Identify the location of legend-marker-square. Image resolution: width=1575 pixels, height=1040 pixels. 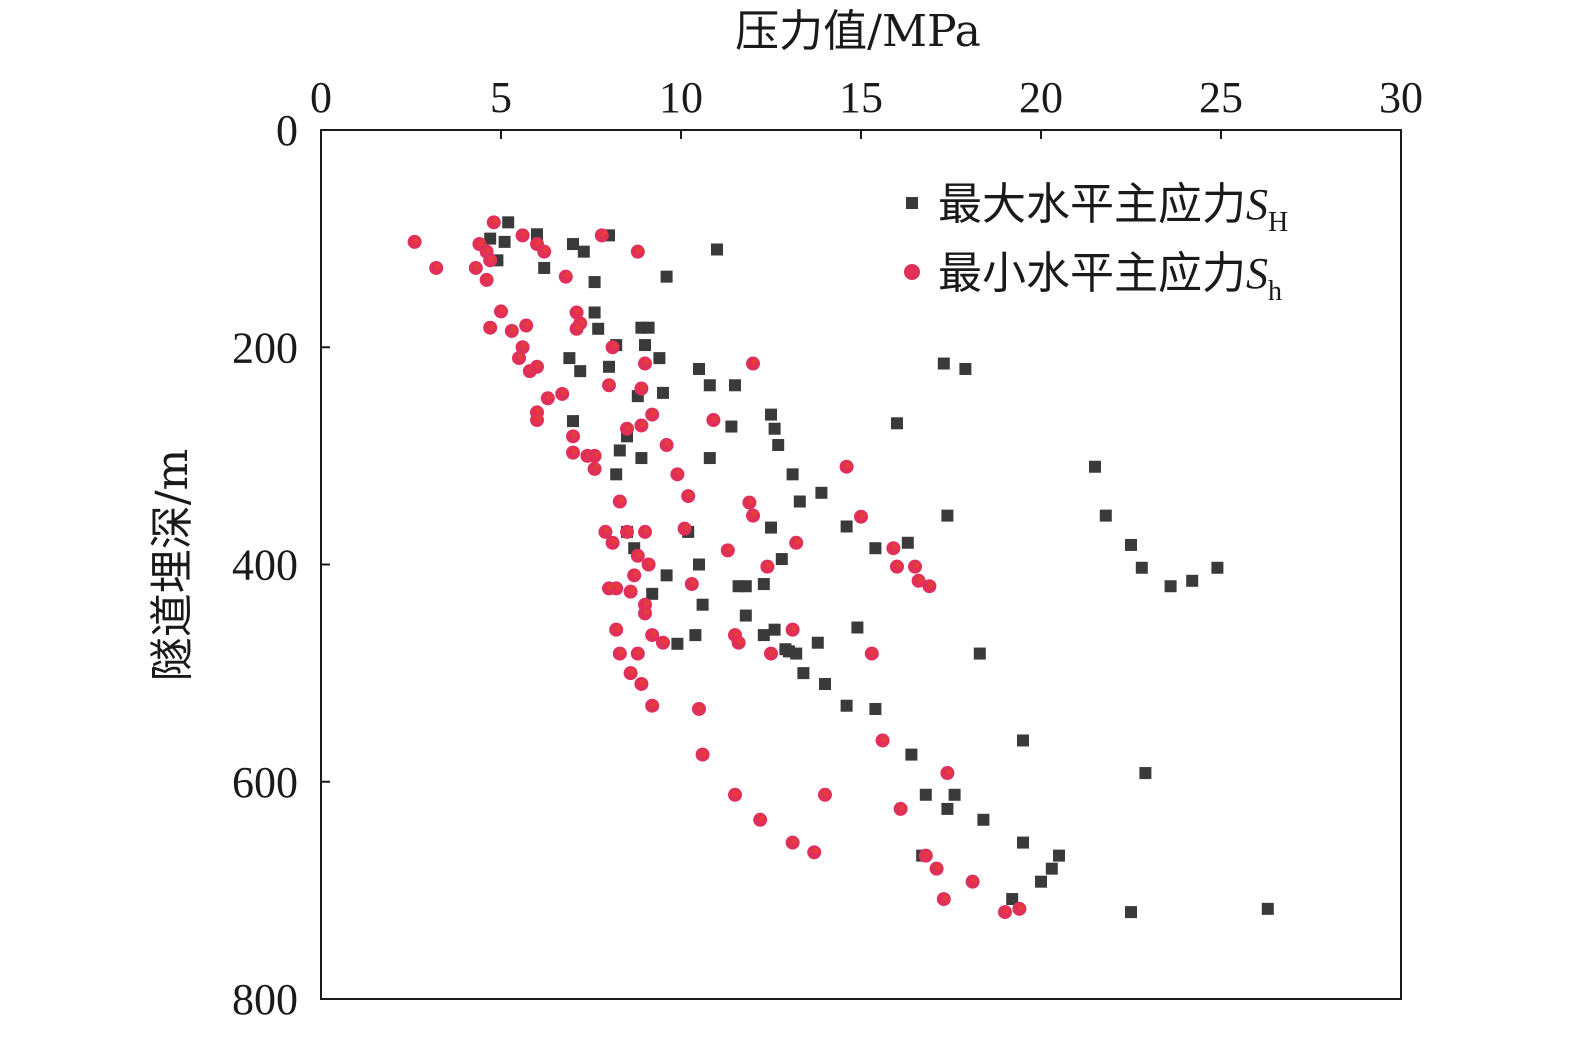
(912, 203).